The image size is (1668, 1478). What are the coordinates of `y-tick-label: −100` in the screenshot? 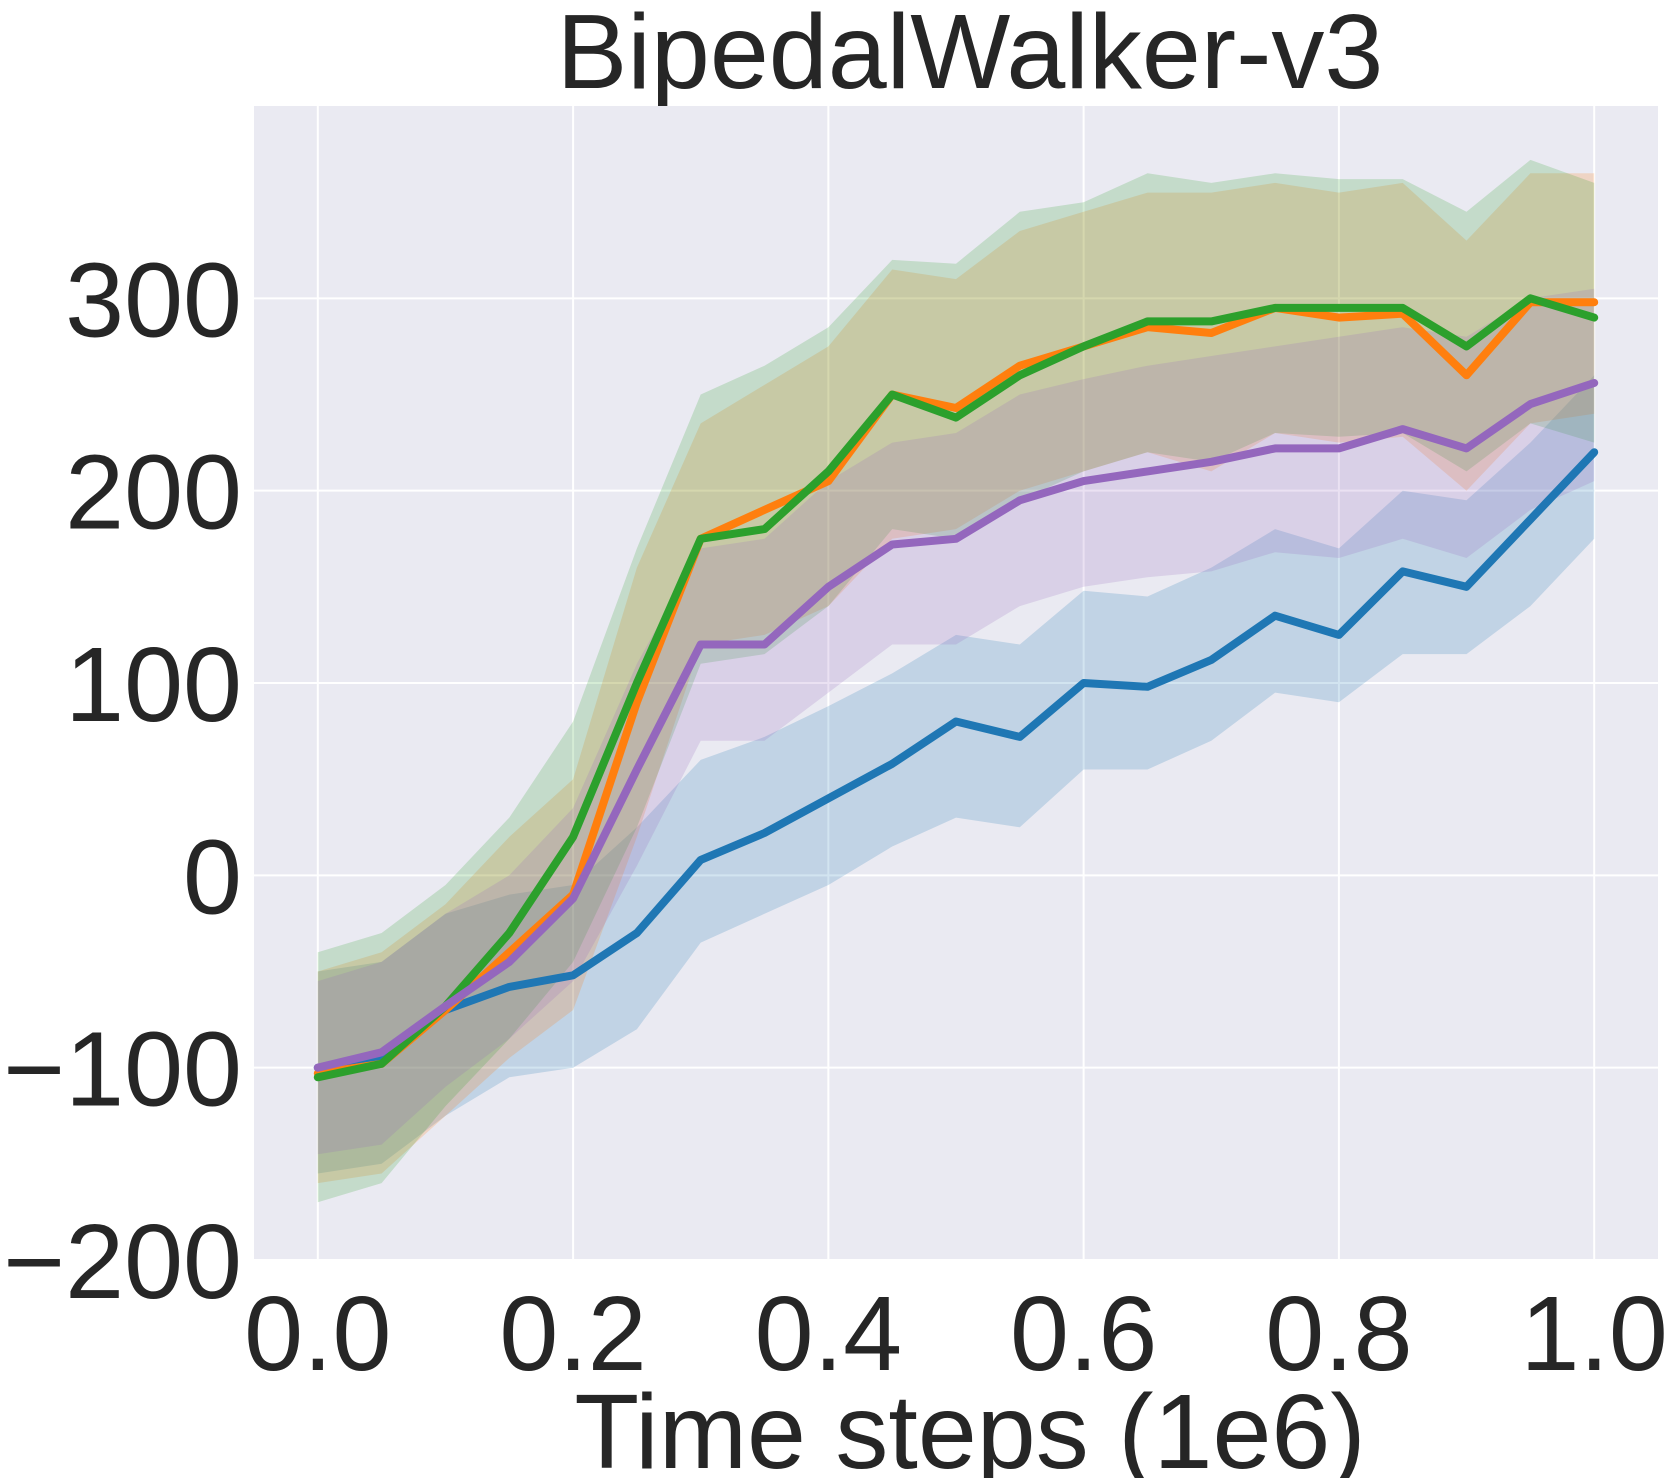 It's located at (122, 1070).